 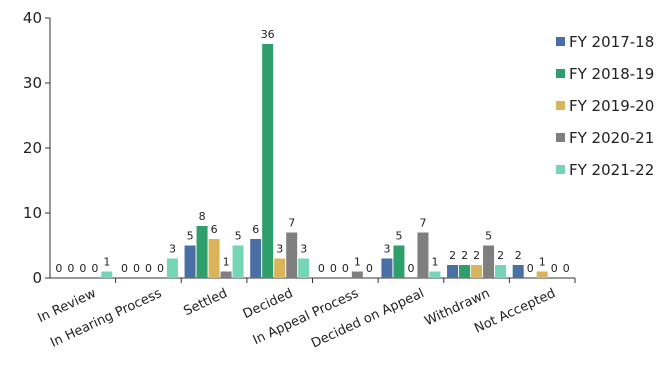 What do you see at coordinates (205, 302) in the screenshot?
I see `x-tick-label: Settled` at bounding box center [205, 302].